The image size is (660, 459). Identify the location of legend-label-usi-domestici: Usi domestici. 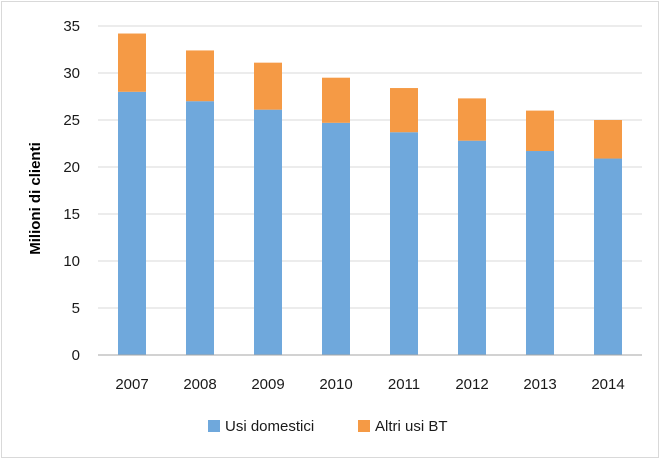
(269, 426).